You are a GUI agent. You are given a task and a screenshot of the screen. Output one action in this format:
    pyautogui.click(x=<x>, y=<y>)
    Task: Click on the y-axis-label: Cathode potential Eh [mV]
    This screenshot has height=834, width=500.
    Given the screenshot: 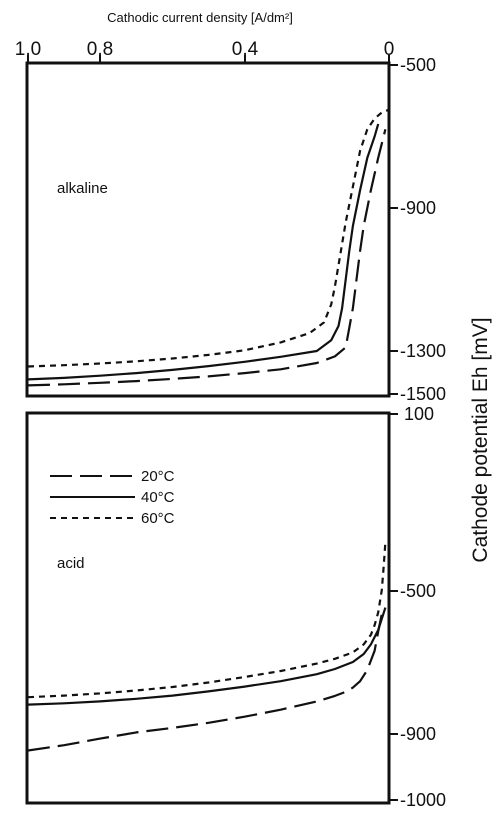 What is the action you would take?
    pyautogui.click(x=480, y=439)
    